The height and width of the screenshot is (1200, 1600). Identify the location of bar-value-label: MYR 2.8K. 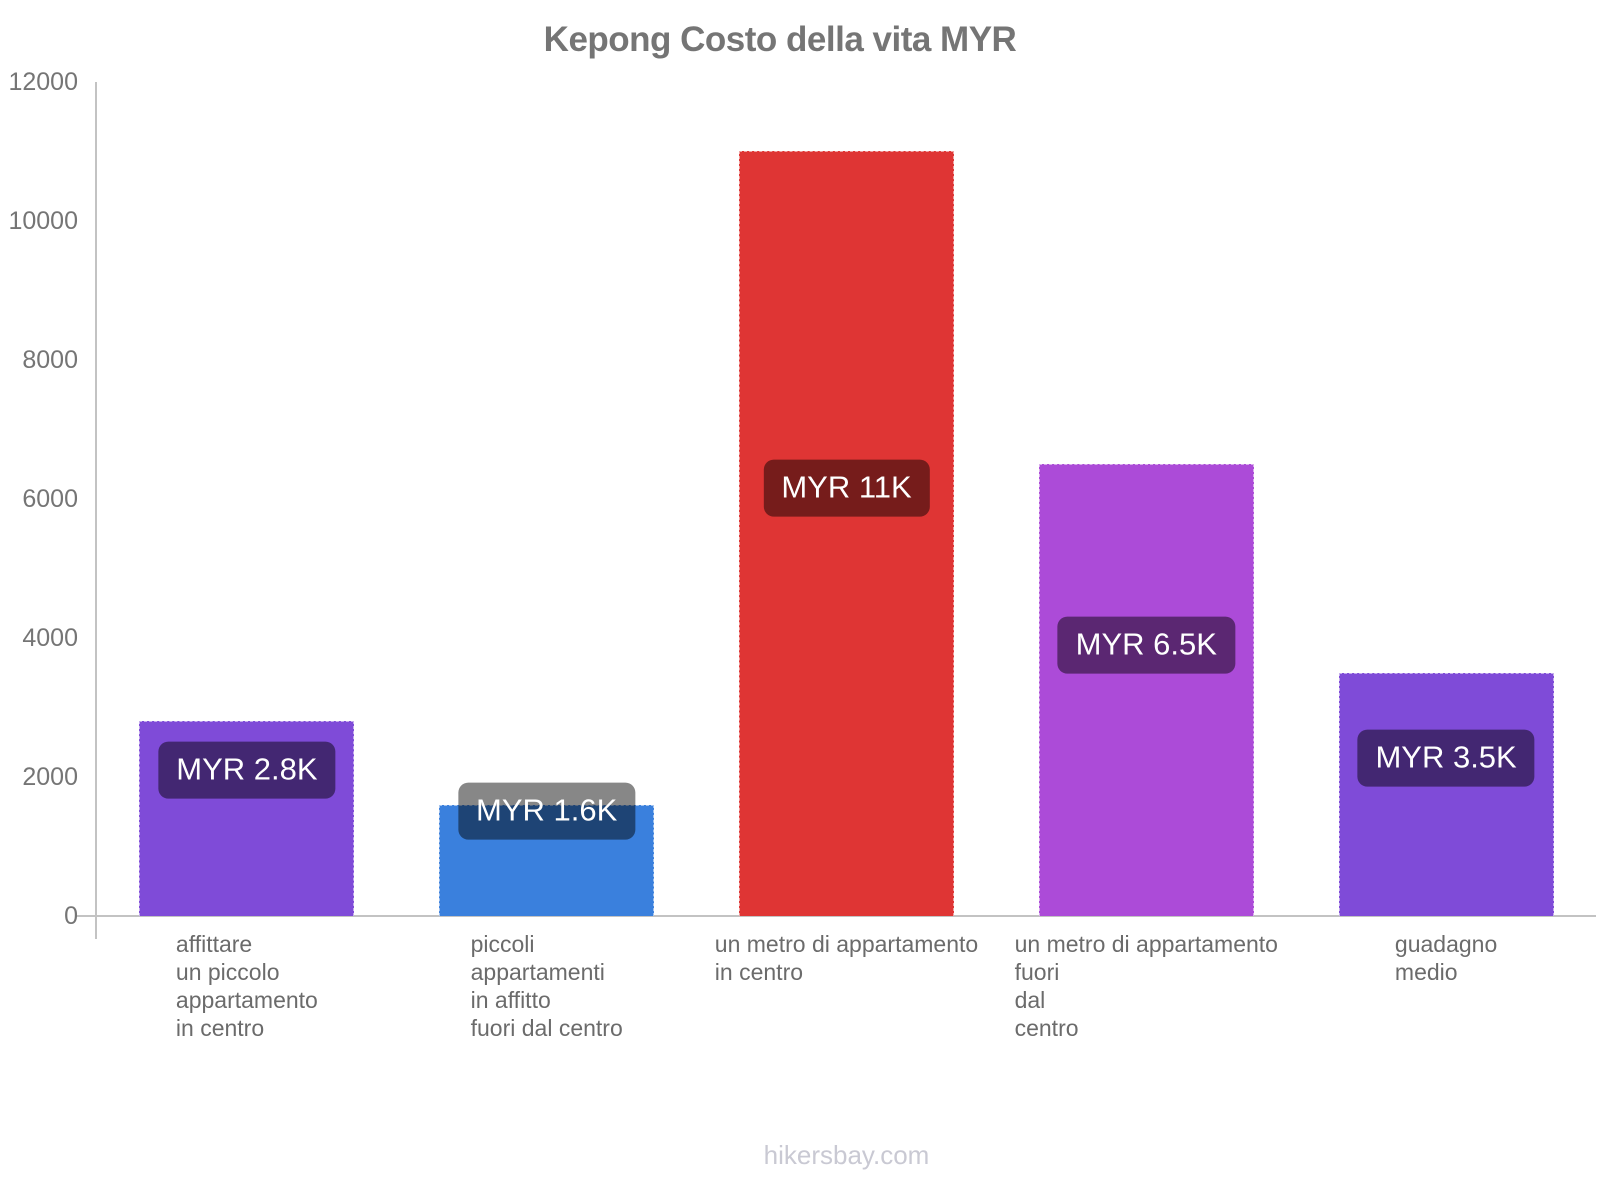
(247, 770).